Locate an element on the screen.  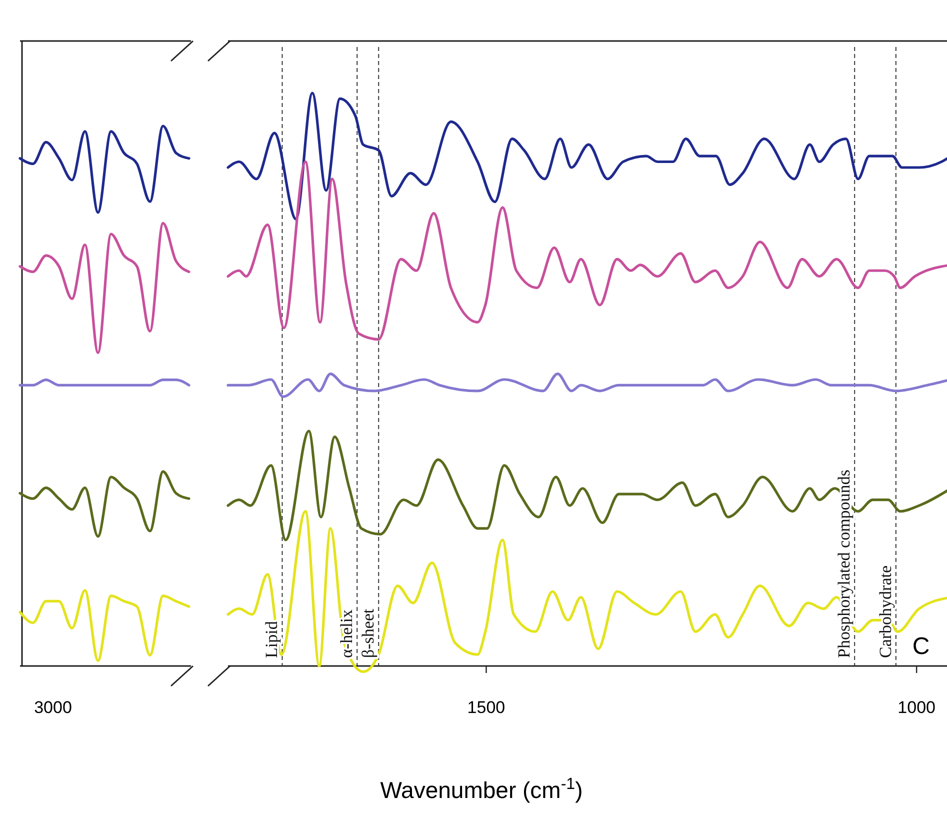
ref-line-label: Carbohydrate is located at coordinates (885, 611).